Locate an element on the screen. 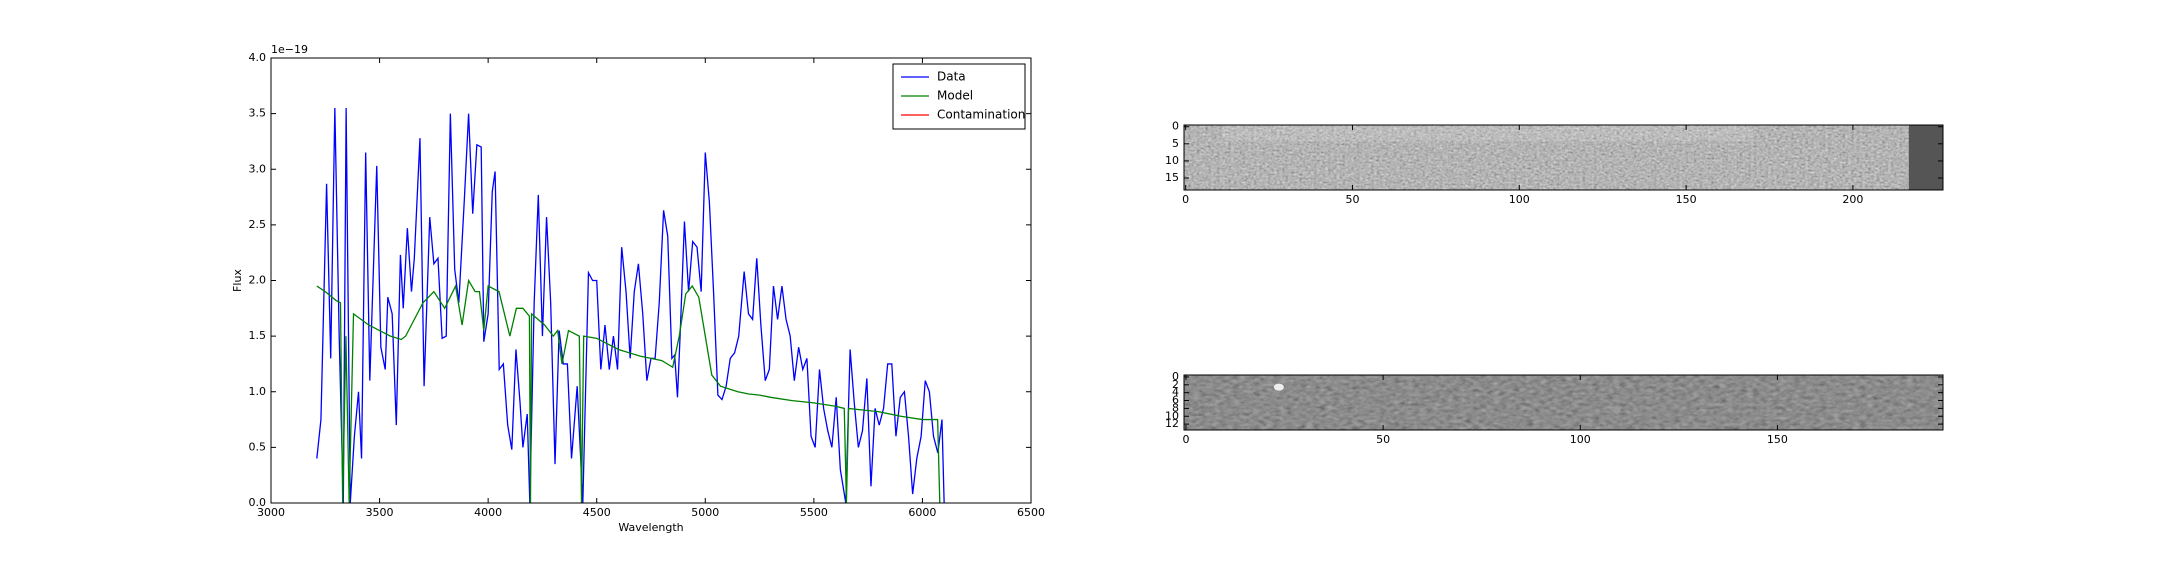  y-tick-label: 2 is located at coordinates (1175, 384).